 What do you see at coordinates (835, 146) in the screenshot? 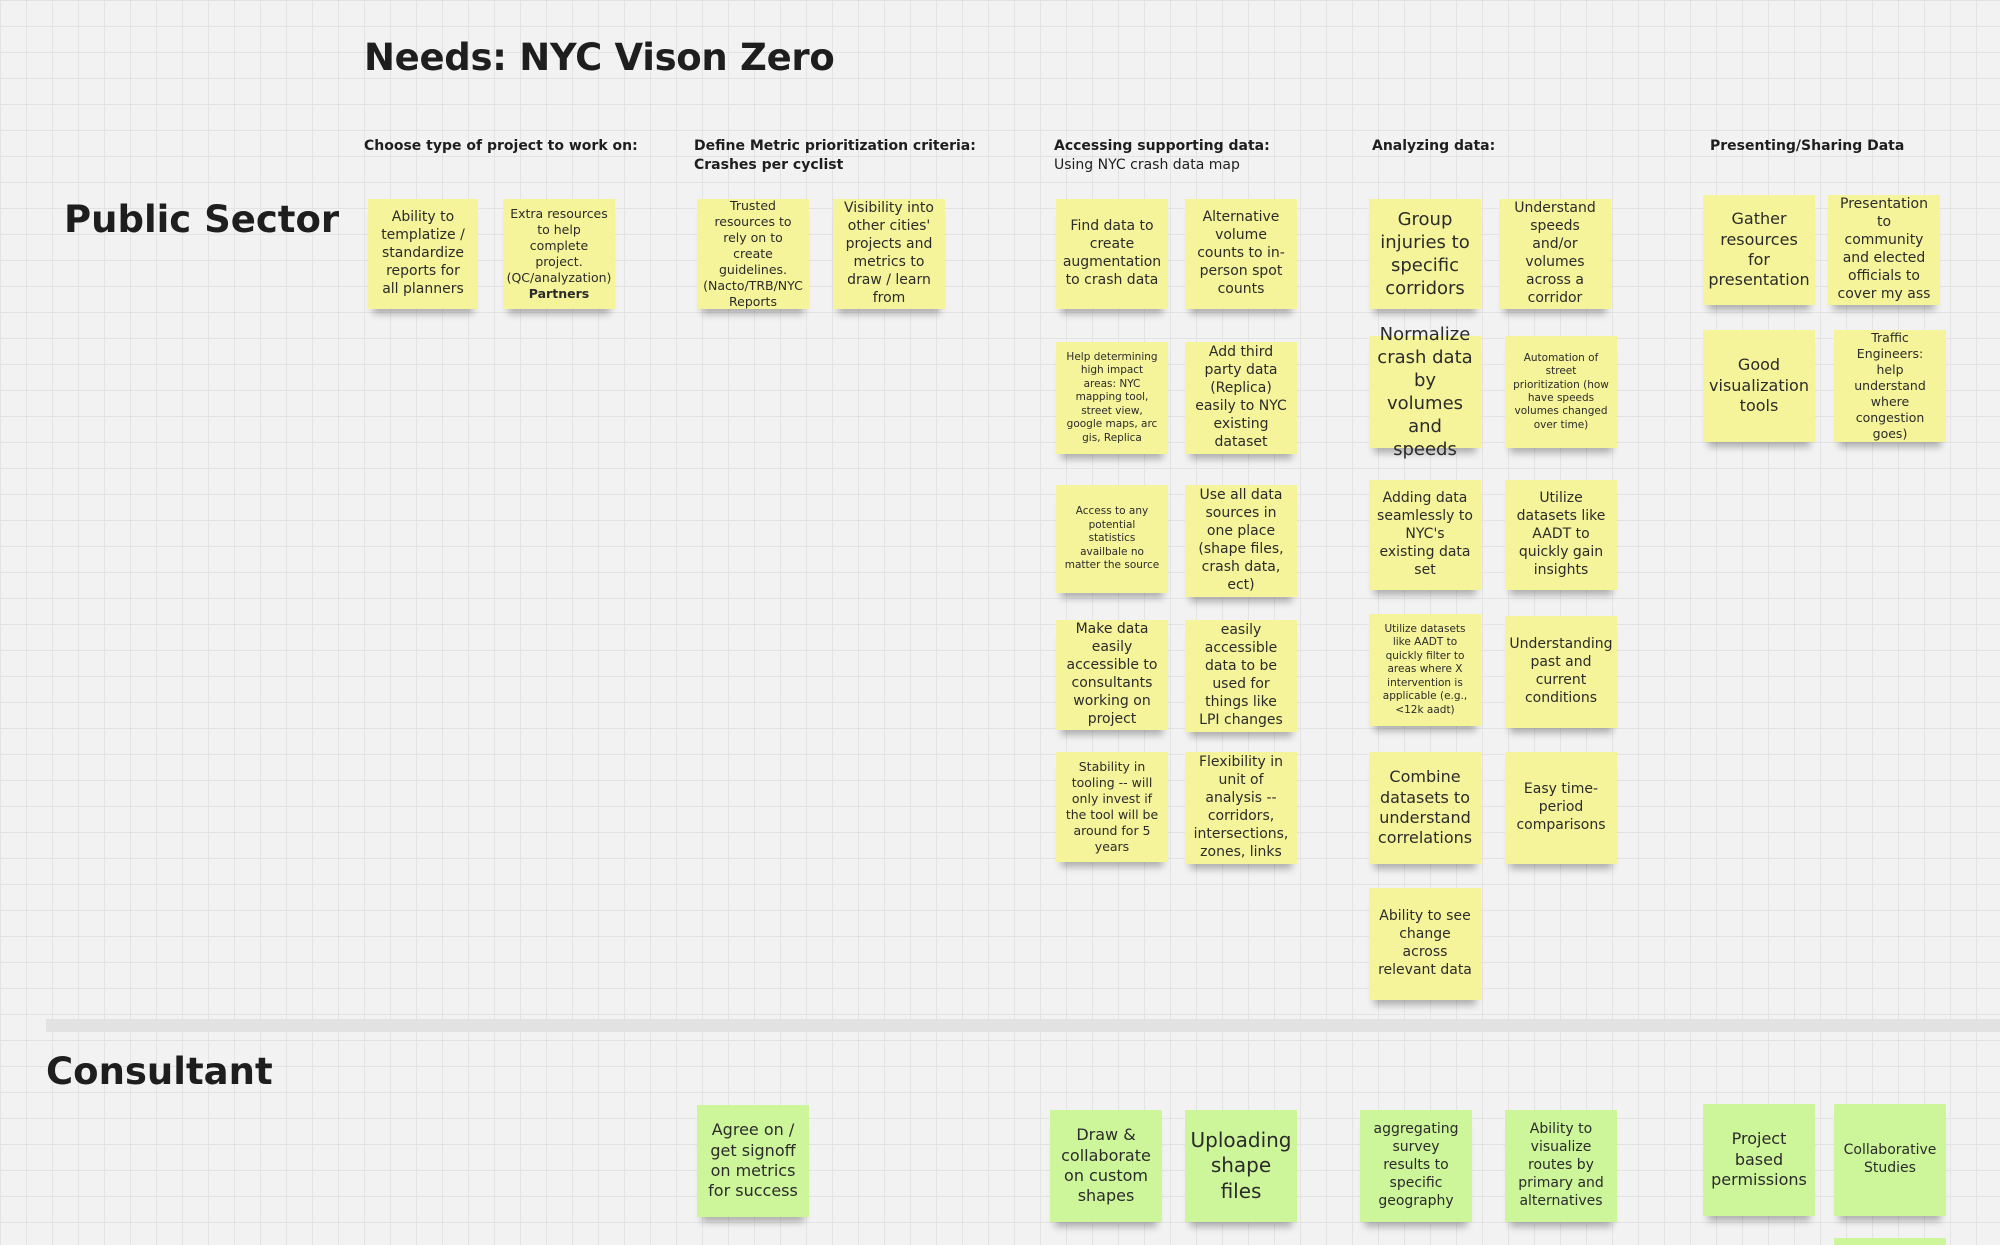
I see `column-title-define: Define Metric prioritization criteria:` at bounding box center [835, 146].